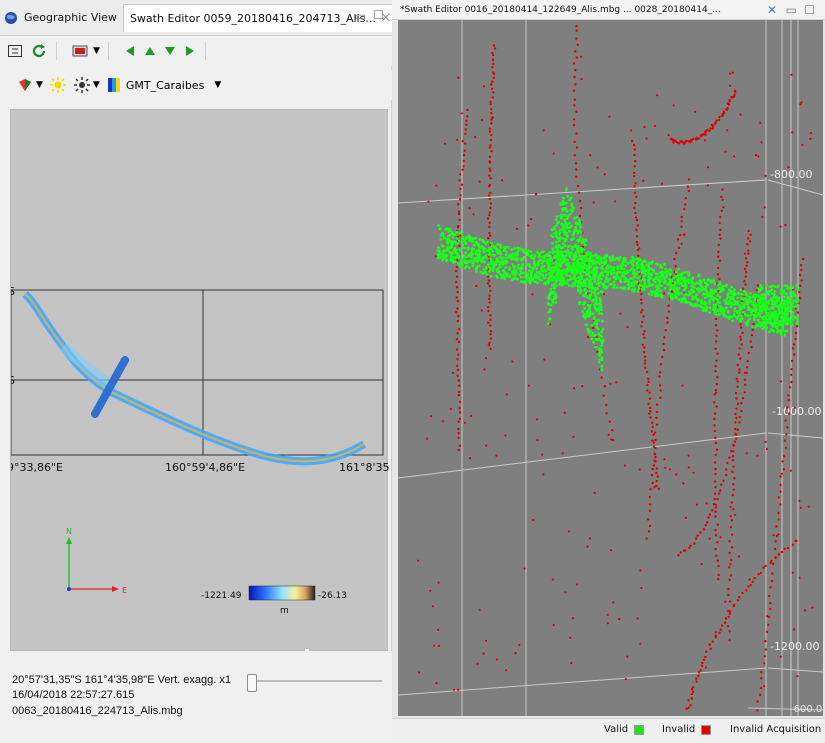 This screenshot has width=825, height=743. What do you see at coordinates (15, 51) in the screenshot?
I see `fit-view-icon` at bounding box center [15, 51].